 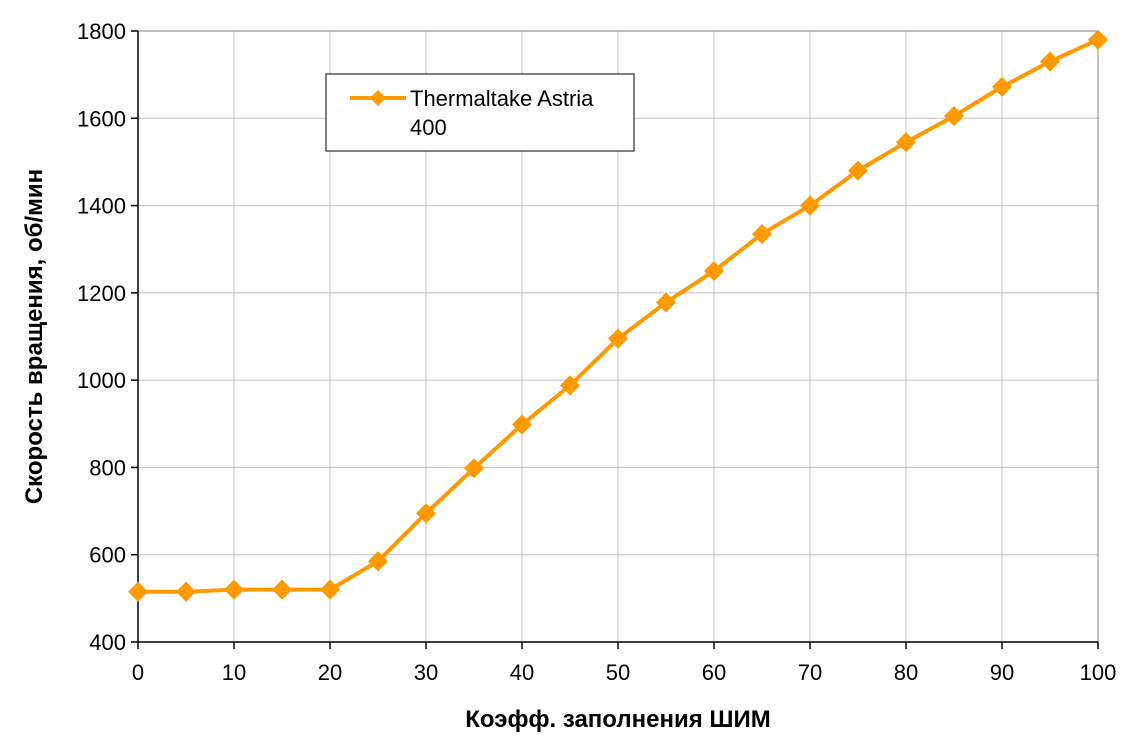 I want to click on y-tick-label: 600, so click(x=107, y=555).